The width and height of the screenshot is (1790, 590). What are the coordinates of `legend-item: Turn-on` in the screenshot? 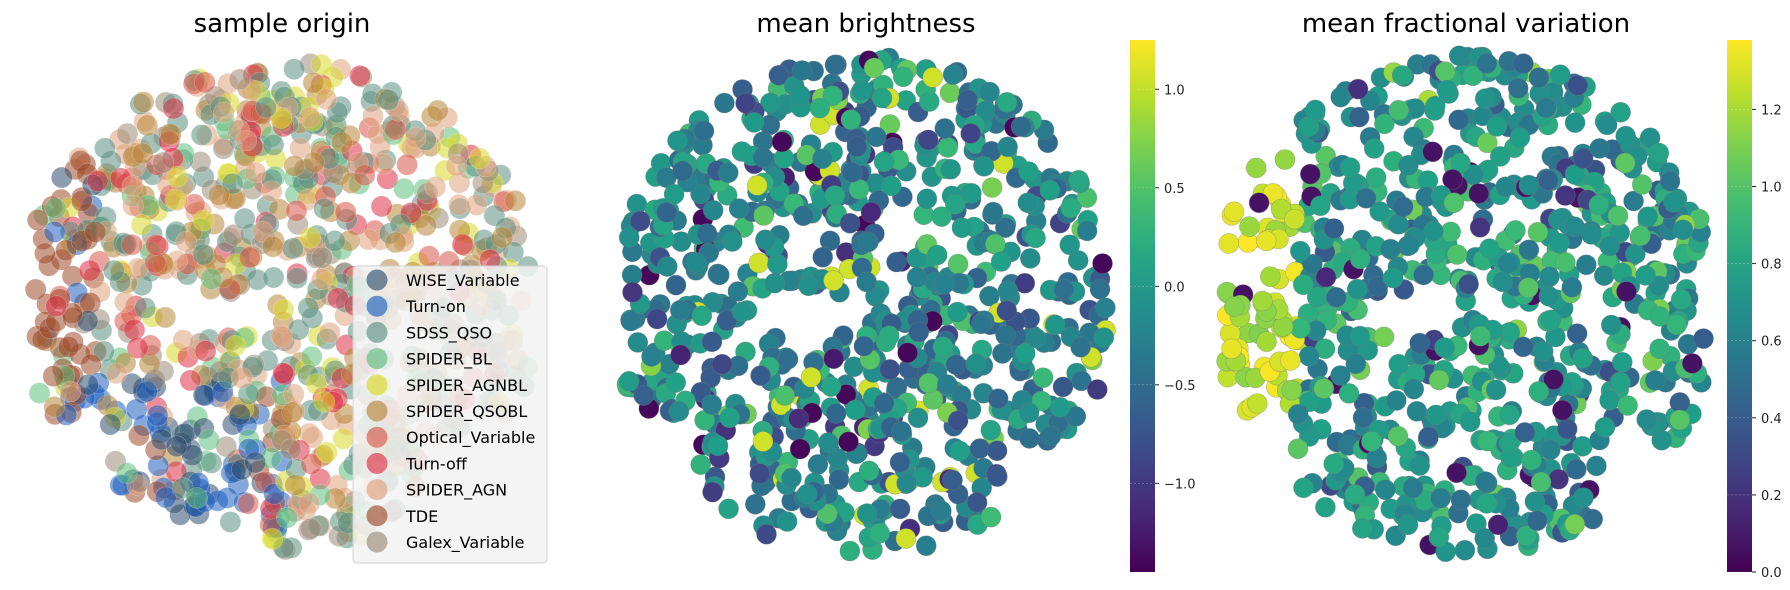 It's located at (416, 306).